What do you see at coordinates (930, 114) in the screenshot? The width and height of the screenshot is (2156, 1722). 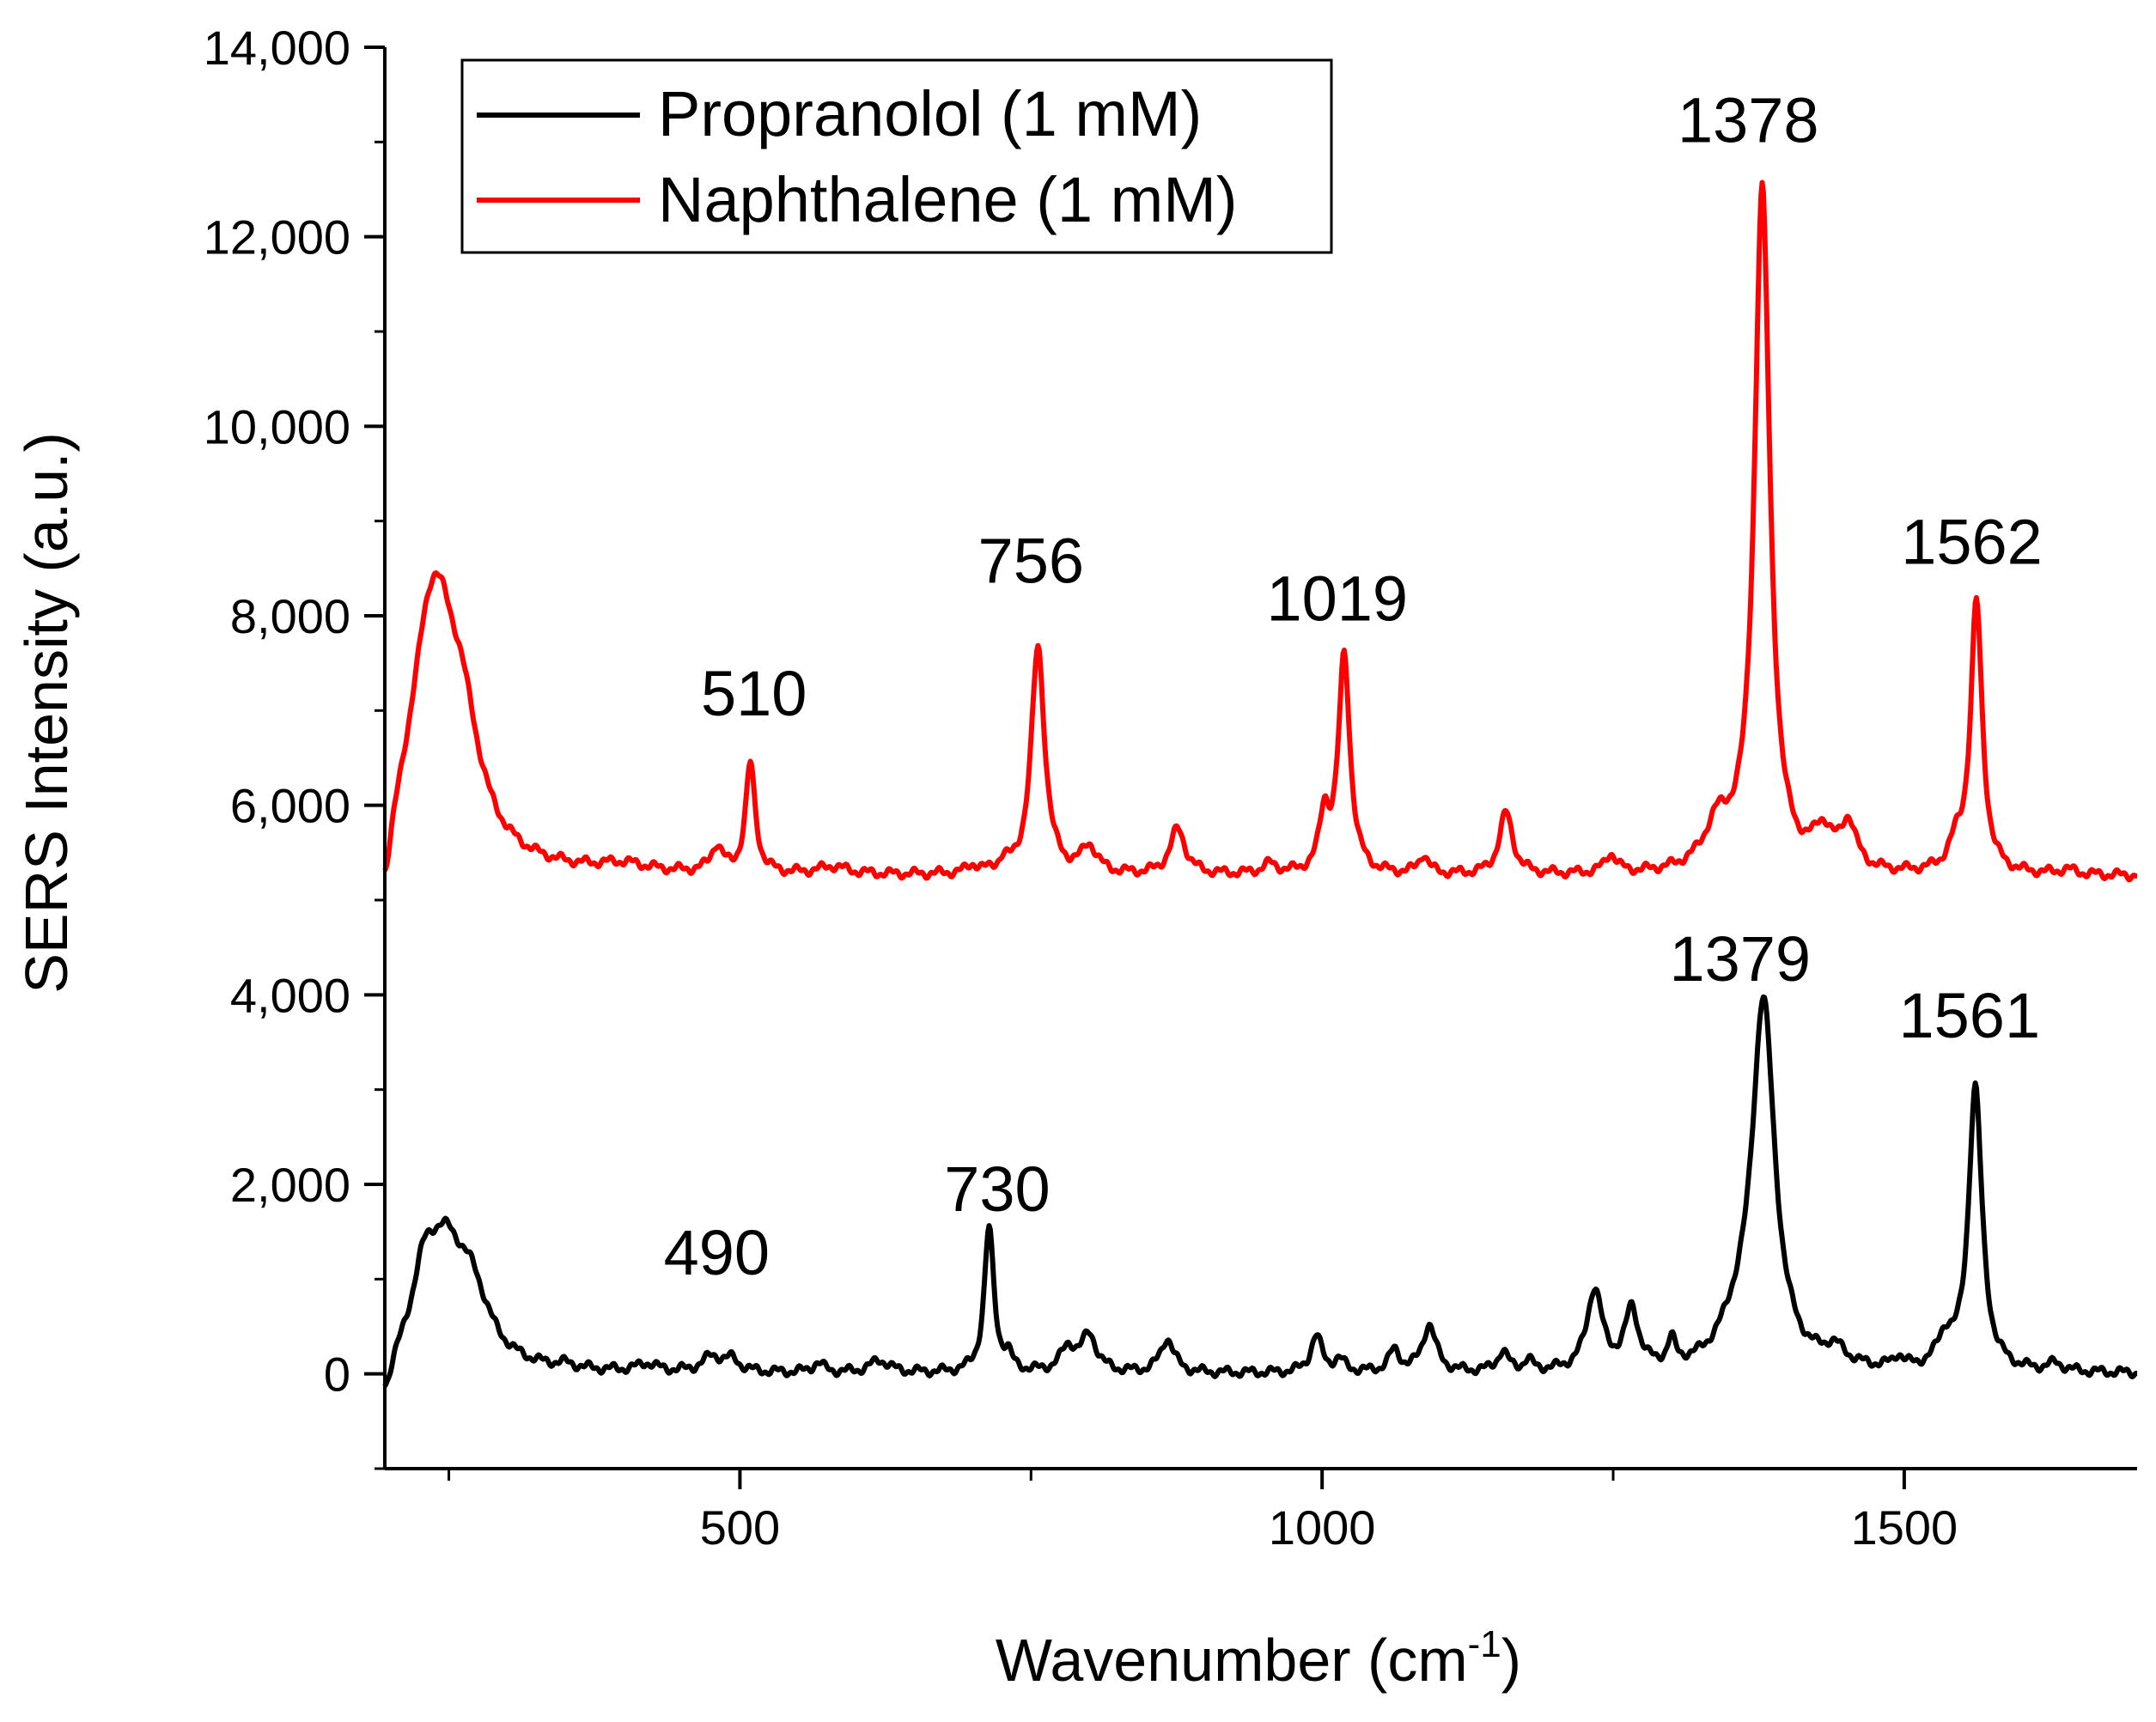 I see `legend-label-propranolol: Propranolol (1 mM)` at bounding box center [930, 114].